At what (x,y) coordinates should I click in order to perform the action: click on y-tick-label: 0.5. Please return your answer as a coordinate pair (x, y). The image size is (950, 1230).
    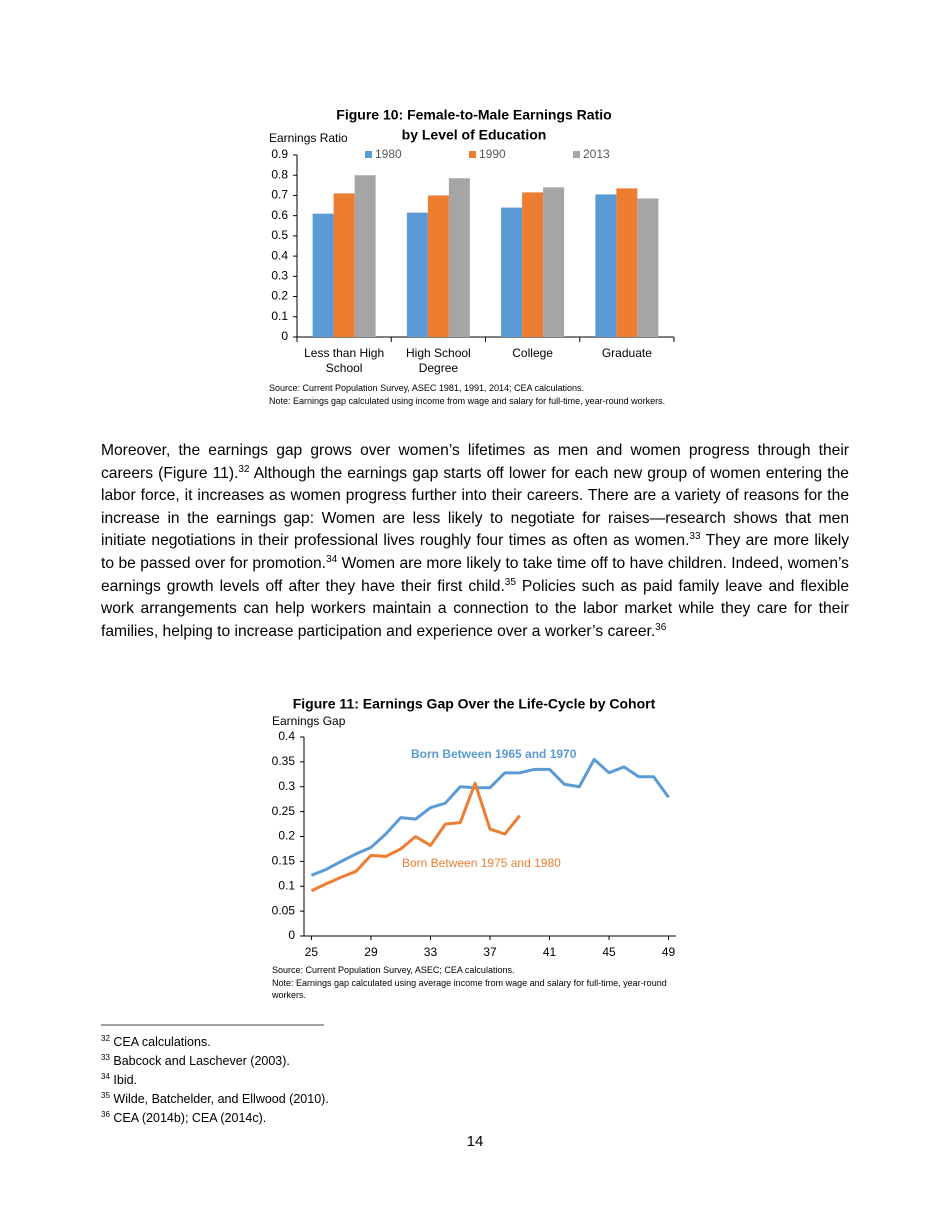
    Looking at the image, I should click on (279, 235).